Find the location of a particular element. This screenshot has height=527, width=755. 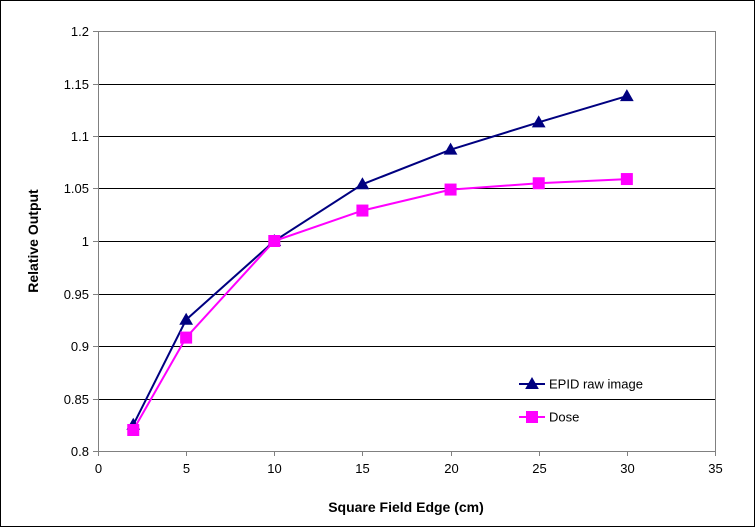

x-tick-label: 5 is located at coordinates (186, 468).